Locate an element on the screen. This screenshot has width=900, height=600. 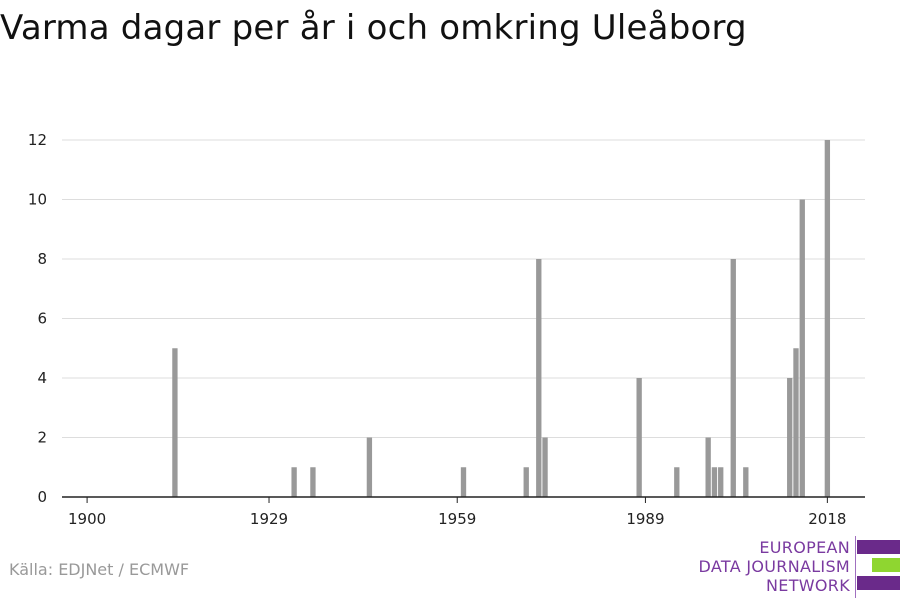
bar-2005 is located at coordinates (746, 482).